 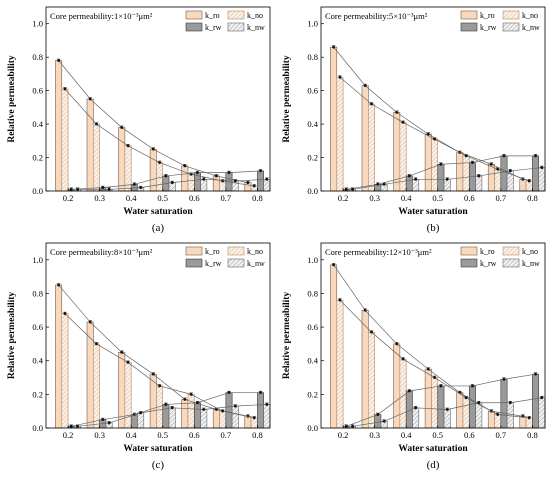 What do you see at coordinates (101, 16) in the screenshot?
I see `permeability-annotation: Core permeability:1×10⁻³μm²` at bounding box center [101, 16].